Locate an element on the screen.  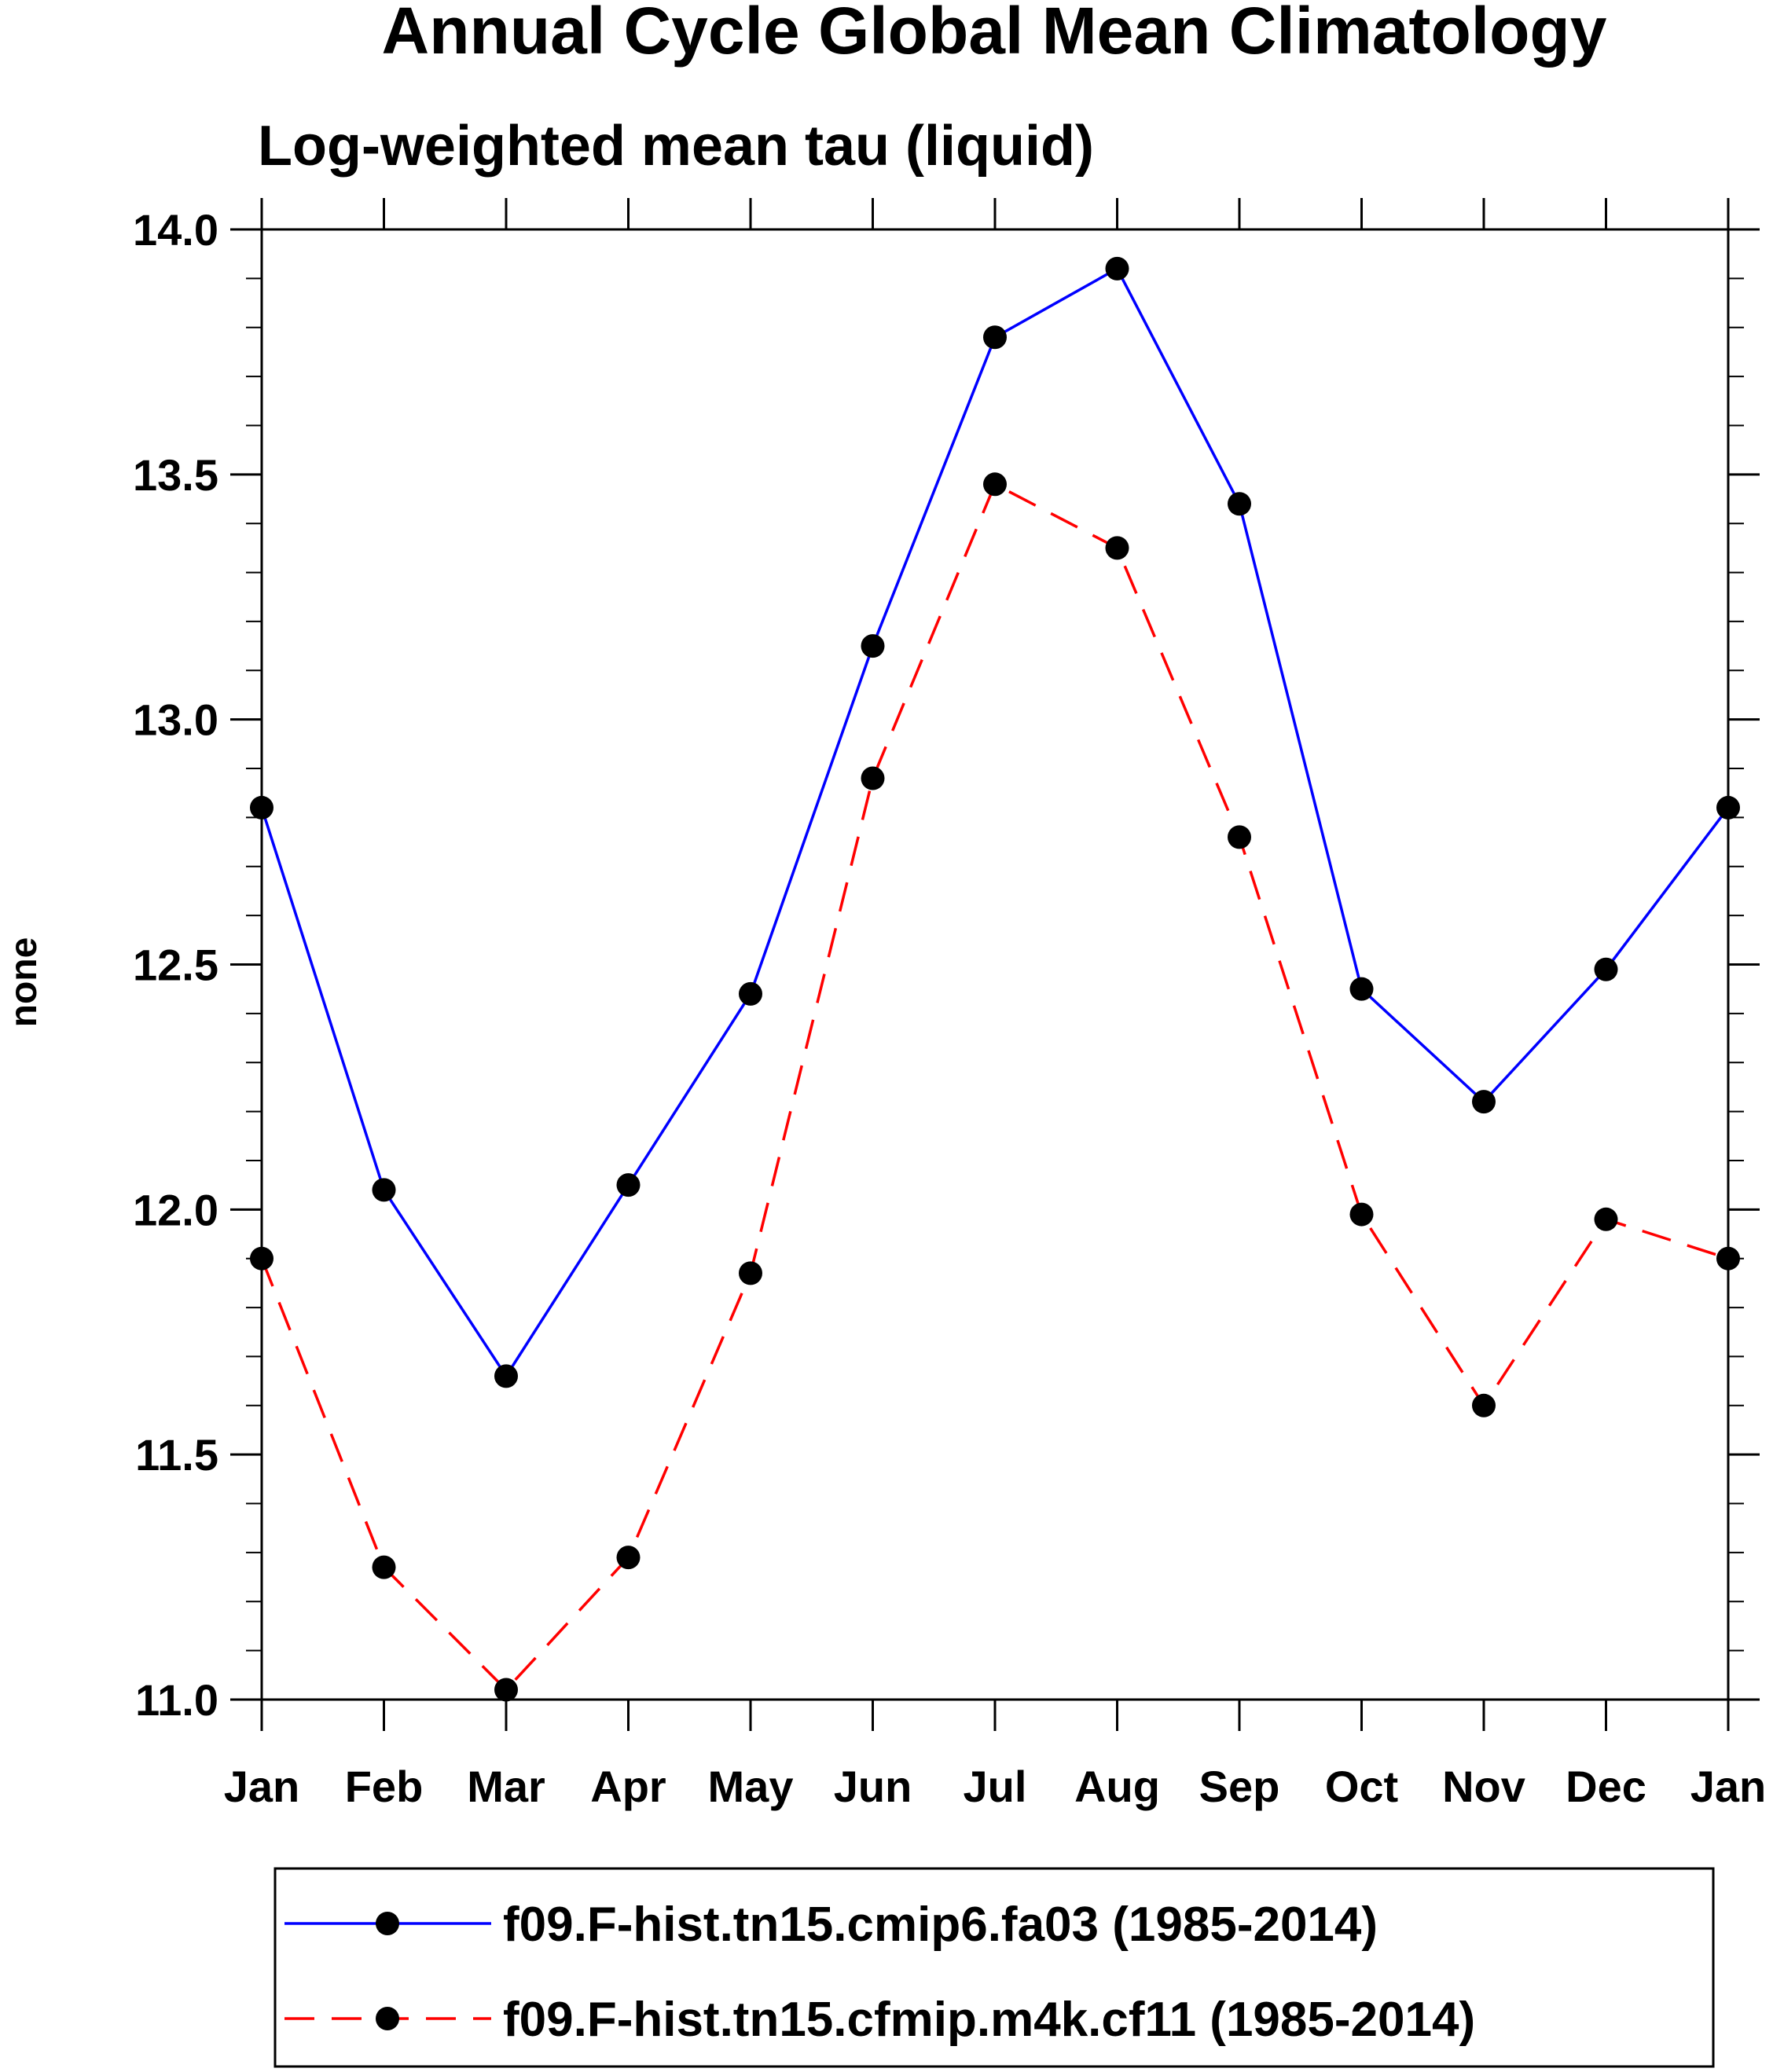
x-tick-label: Sep is located at coordinates (1239, 1786).